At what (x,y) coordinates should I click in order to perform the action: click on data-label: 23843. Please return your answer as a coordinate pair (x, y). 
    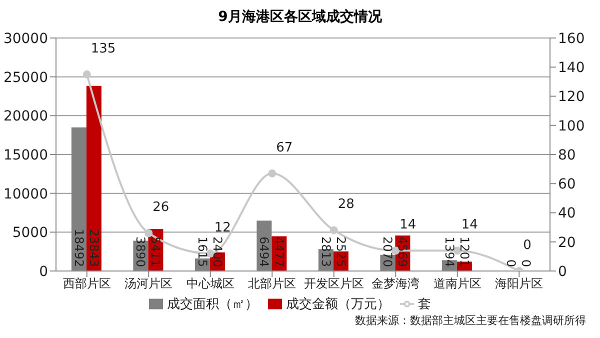
    Looking at the image, I should click on (93, 247).